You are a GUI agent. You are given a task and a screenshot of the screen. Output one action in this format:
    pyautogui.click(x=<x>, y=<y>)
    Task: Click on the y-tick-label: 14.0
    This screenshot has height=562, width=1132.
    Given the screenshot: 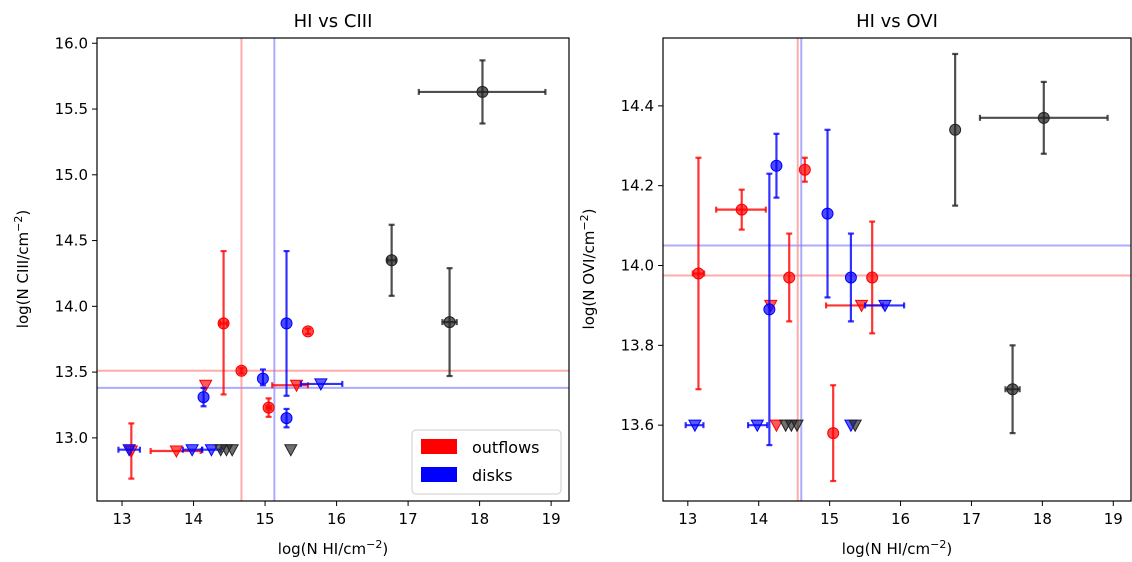 What is the action you would take?
    pyautogui.click(x=637, y=266)
    